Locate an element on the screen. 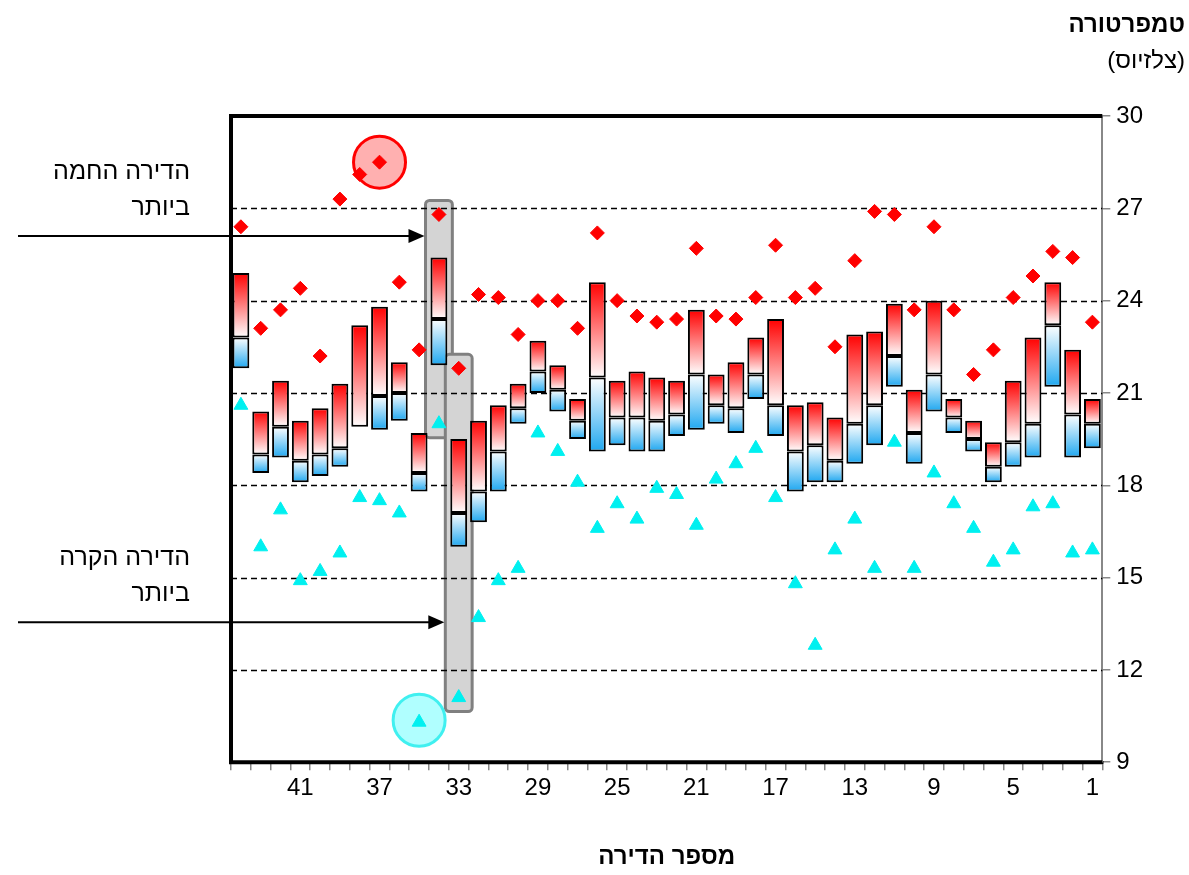 The width and height of the screenshot is (1189, 875). y-tick-label: 18 is located at coordinates (1130, 483).